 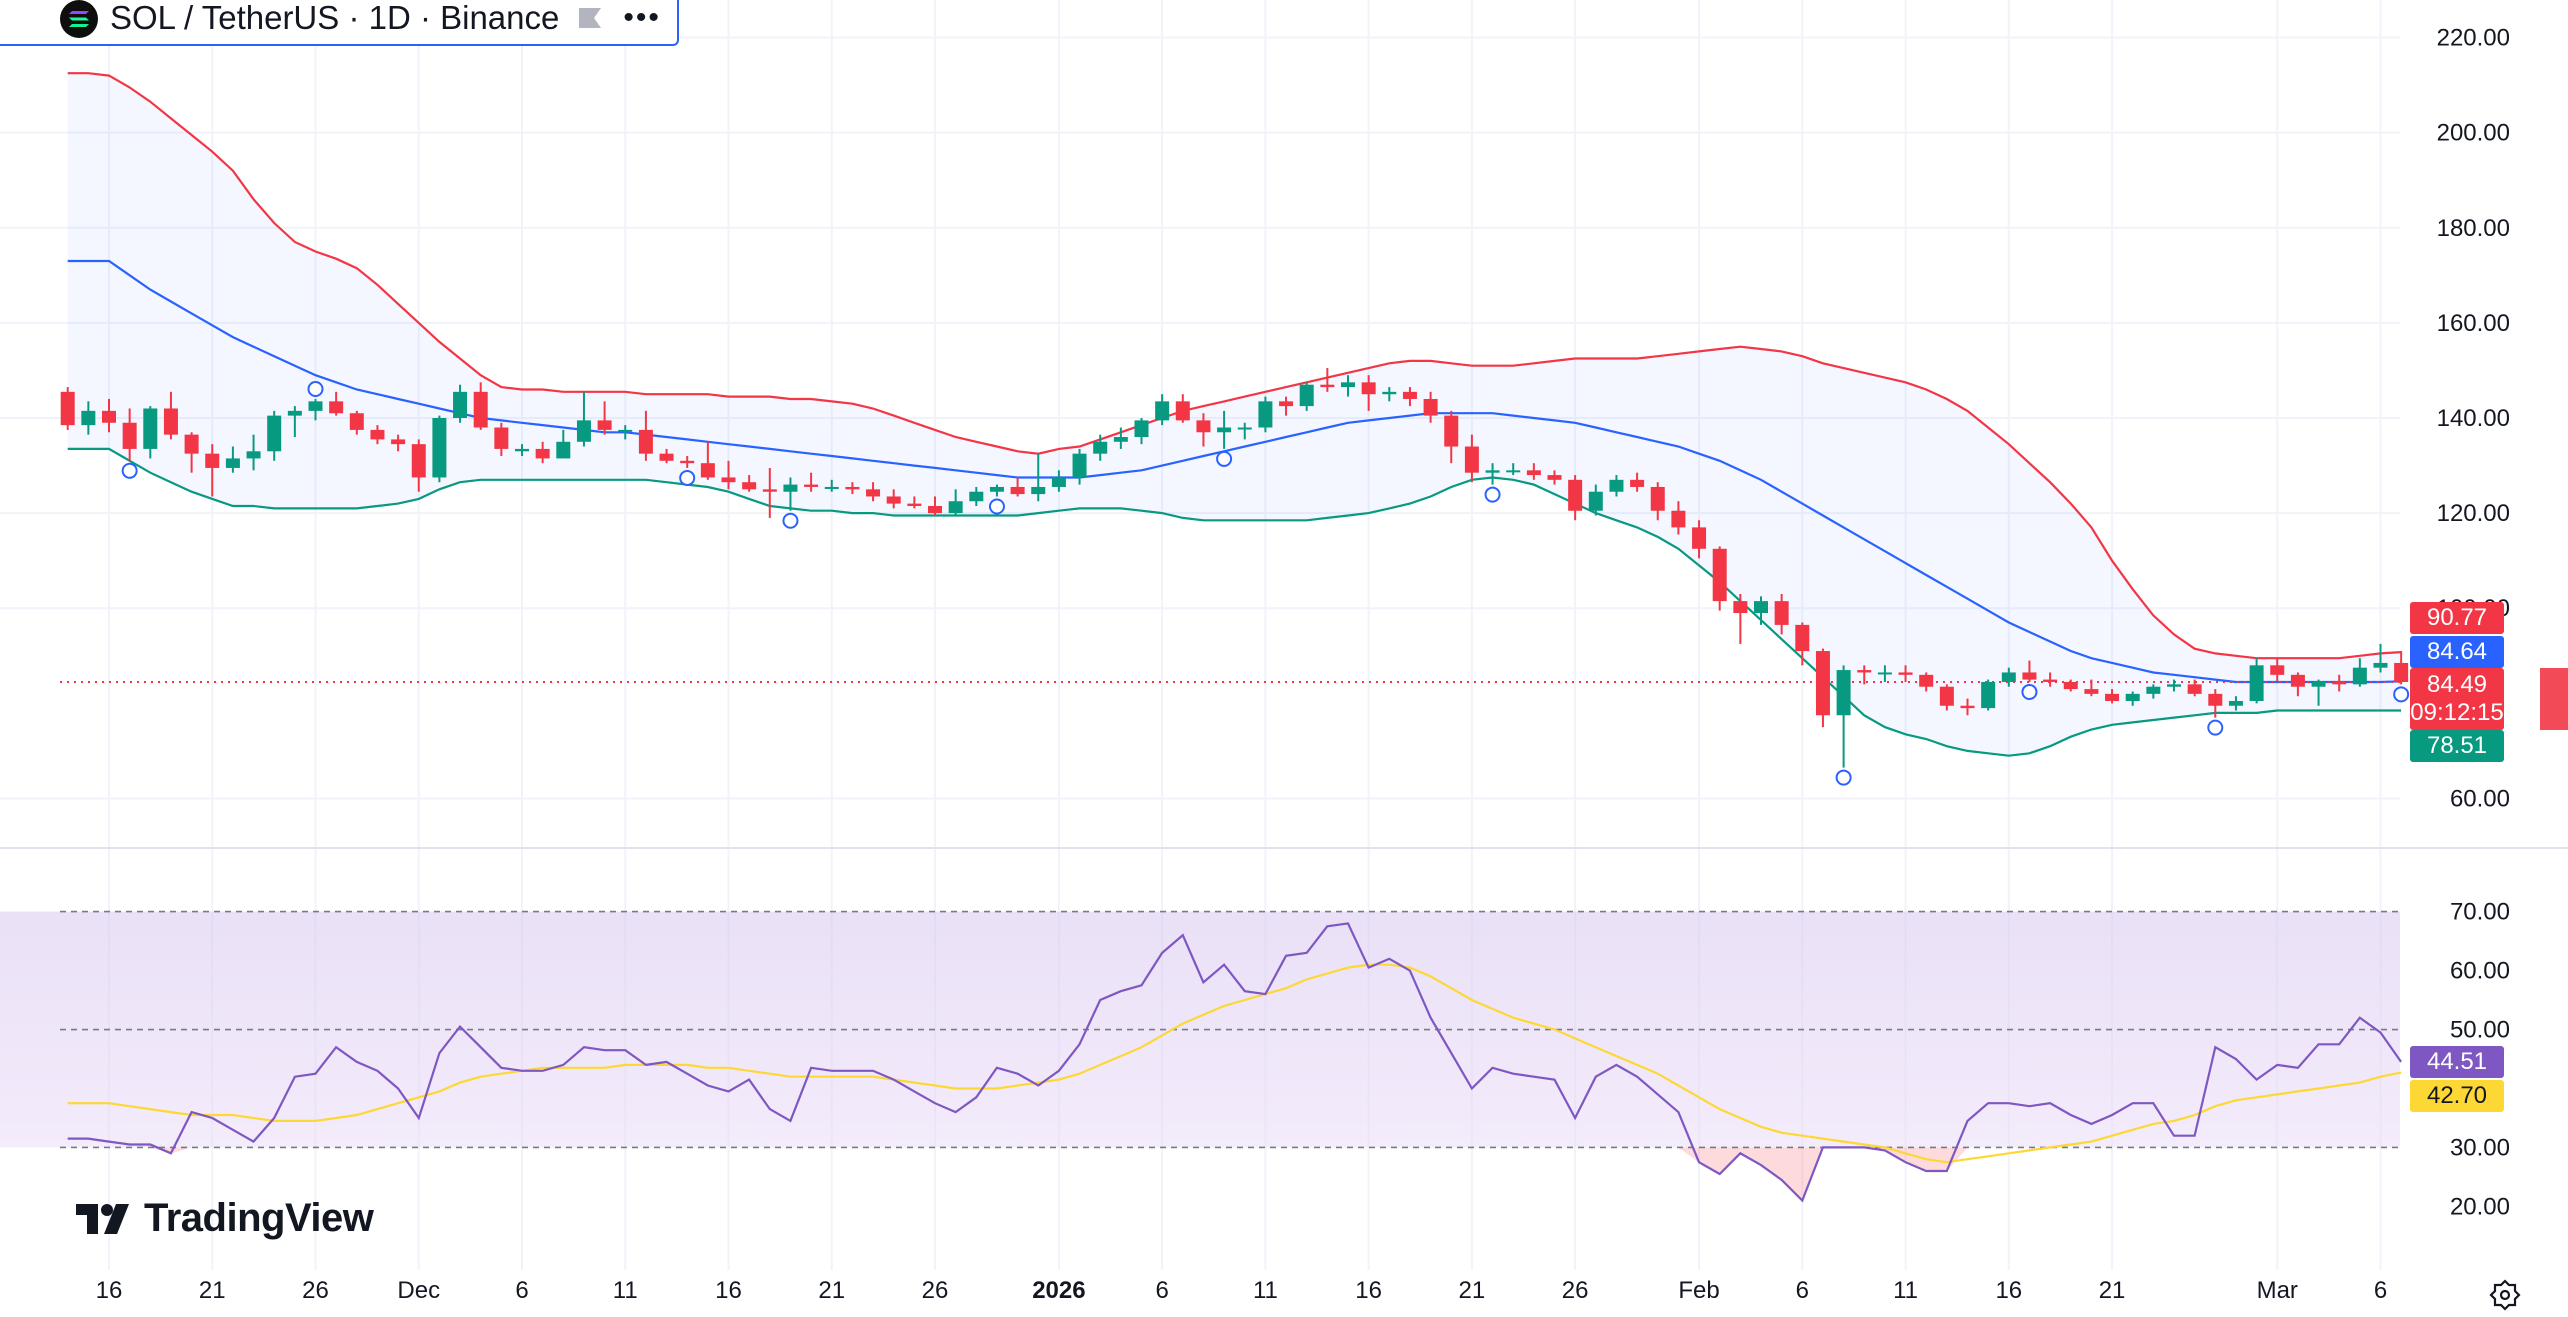 What do you see at coordinates (935, 1290) in the screenshot?
I see `time-tick-label: 26` at bounding box center [935, 1290].